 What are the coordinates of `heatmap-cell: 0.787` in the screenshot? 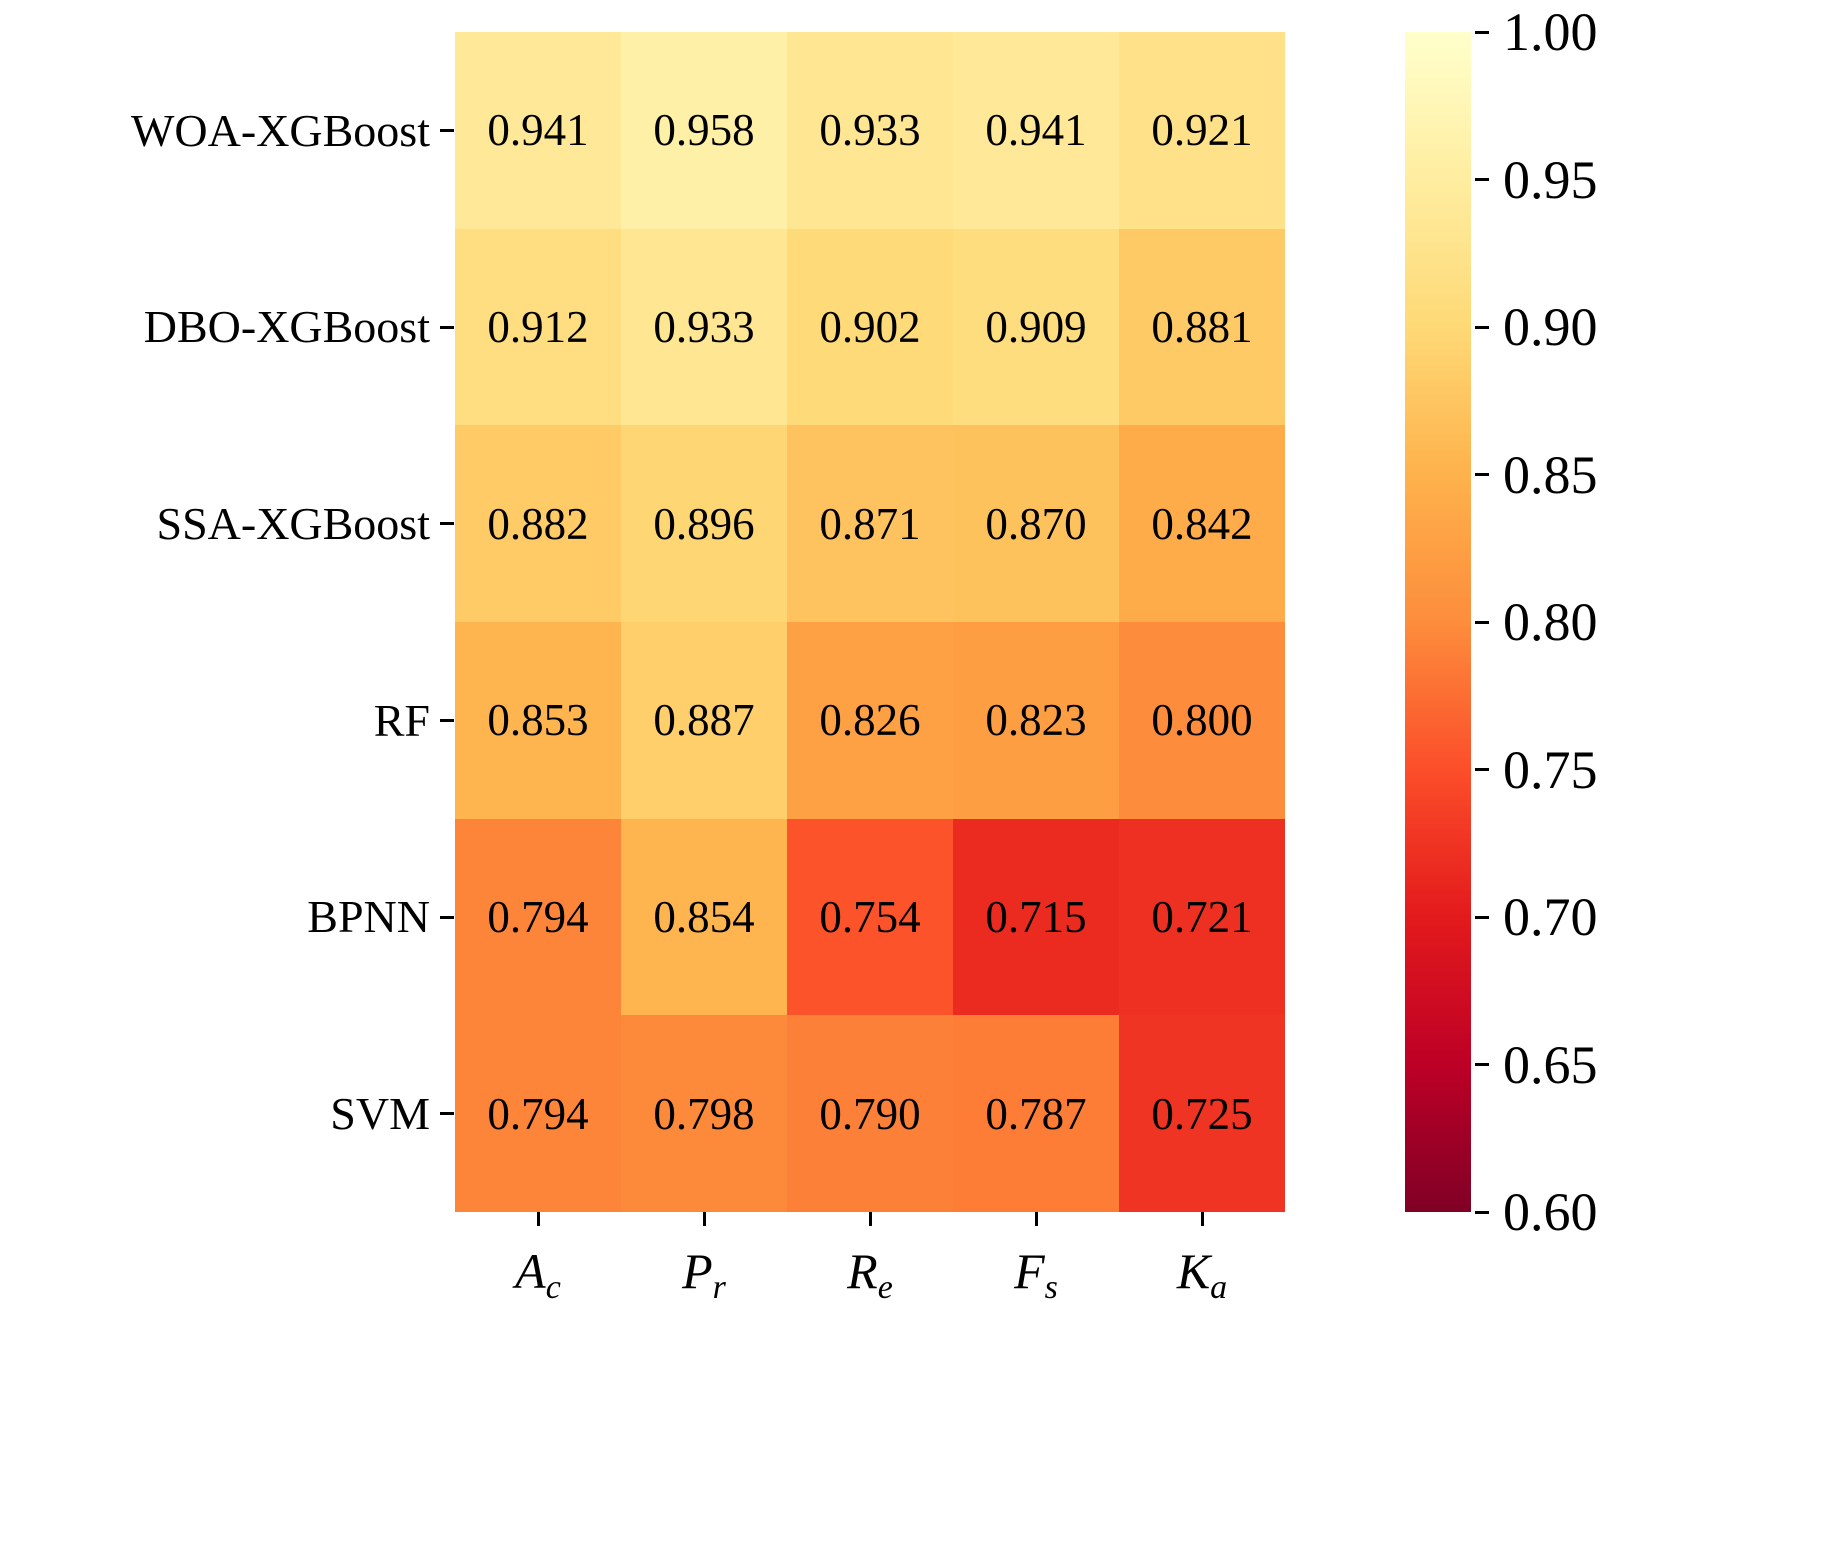 It's located at (1036, 1113).